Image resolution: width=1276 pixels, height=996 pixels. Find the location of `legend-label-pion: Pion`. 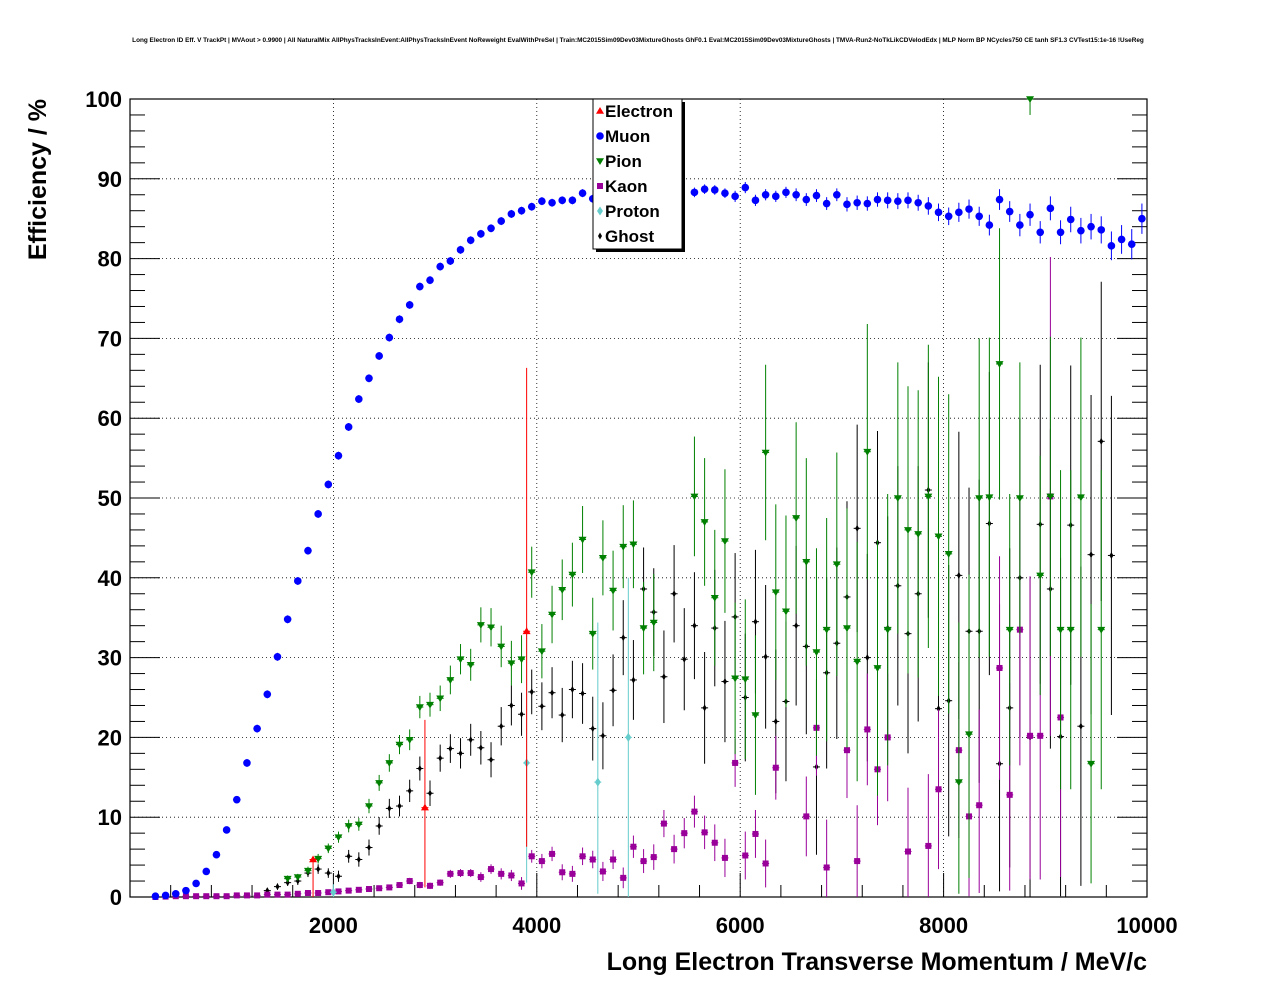

legend-label-pion: Pion is located at coordinates (623, 161).